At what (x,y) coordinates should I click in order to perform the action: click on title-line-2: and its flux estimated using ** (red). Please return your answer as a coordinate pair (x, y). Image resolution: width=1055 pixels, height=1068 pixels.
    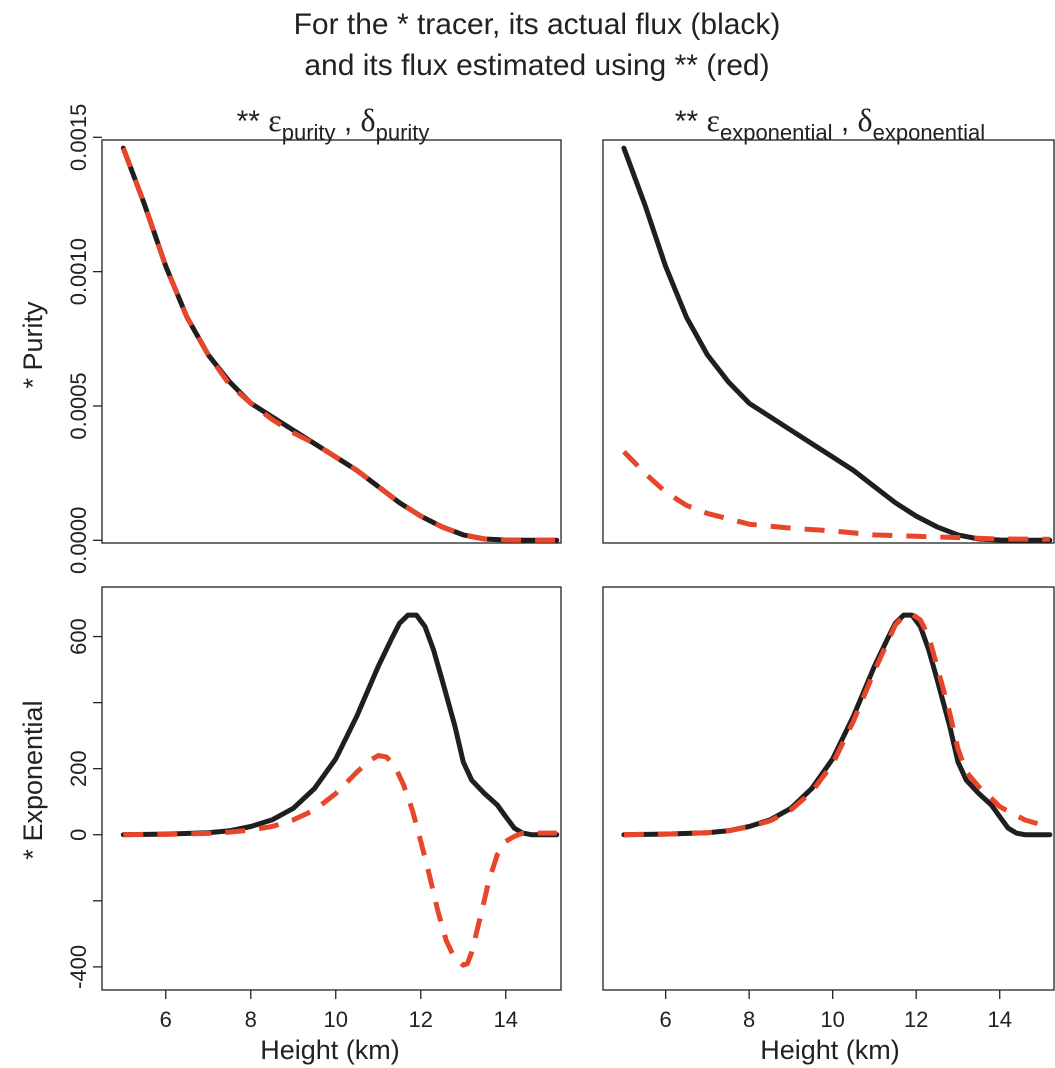
    Looking at the image, I should click on (536, 65).